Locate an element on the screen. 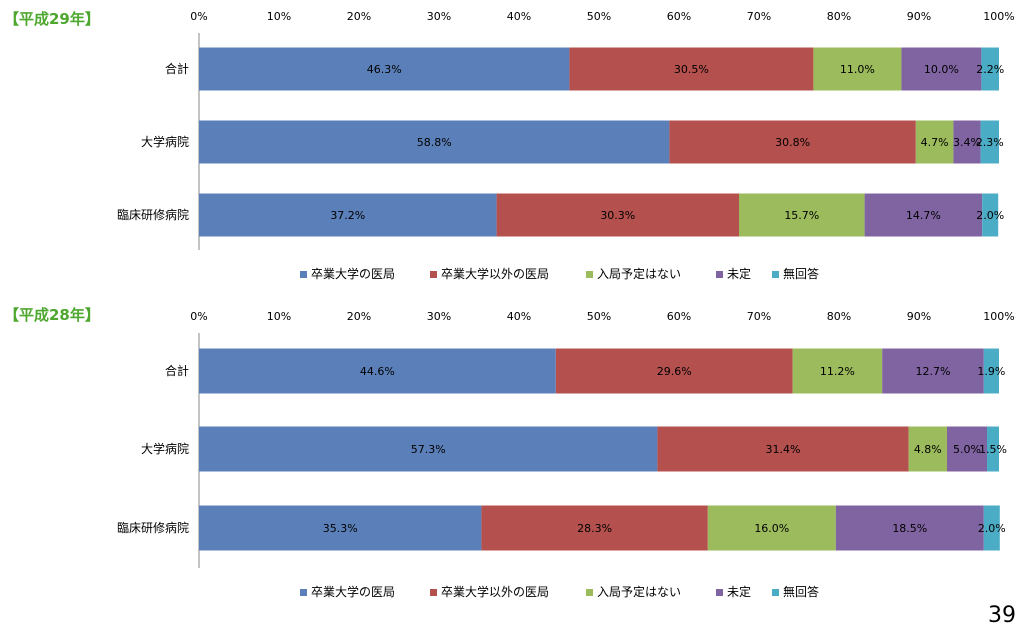  data-label: 30.3% is located at coordinates (617, 215).